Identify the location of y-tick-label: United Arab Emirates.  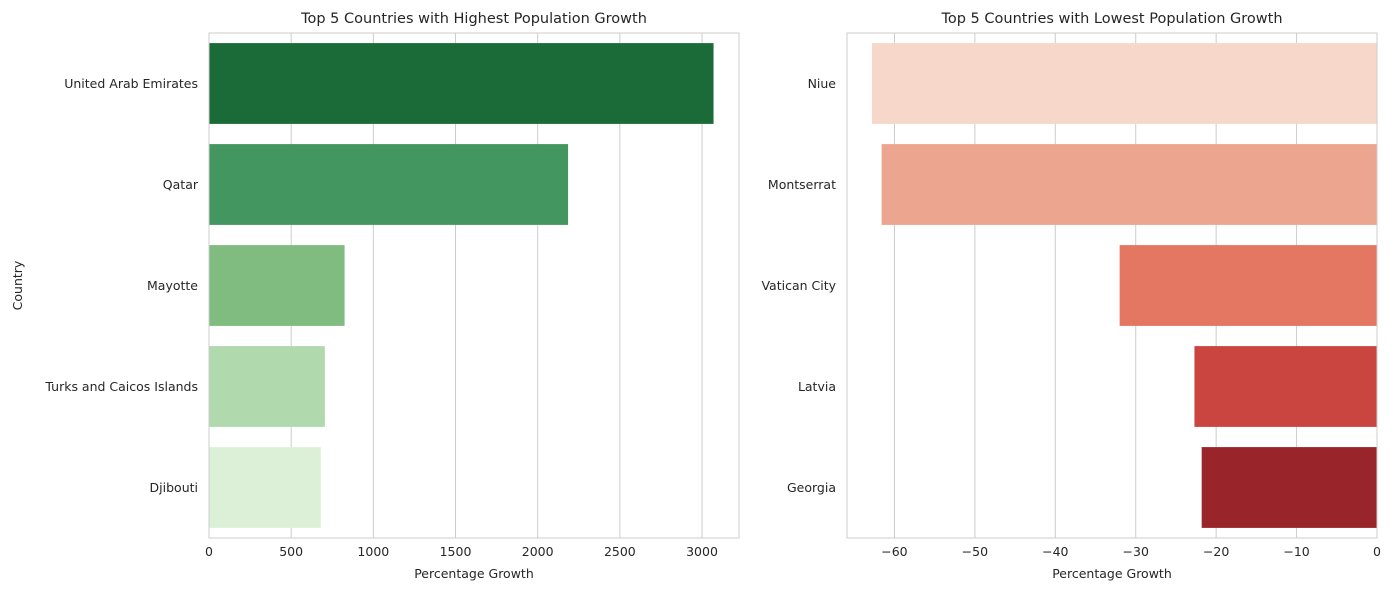
(131, 83).